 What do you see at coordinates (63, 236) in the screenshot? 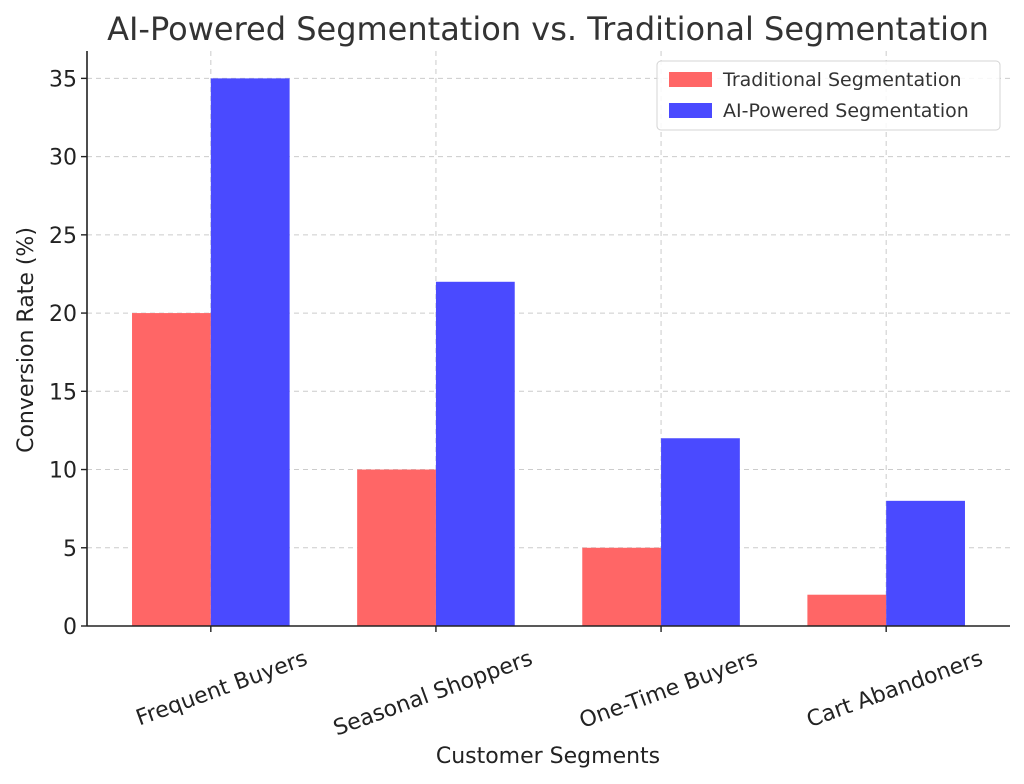
I see `y-tick-label: 25` at bounding box center [63, 236].